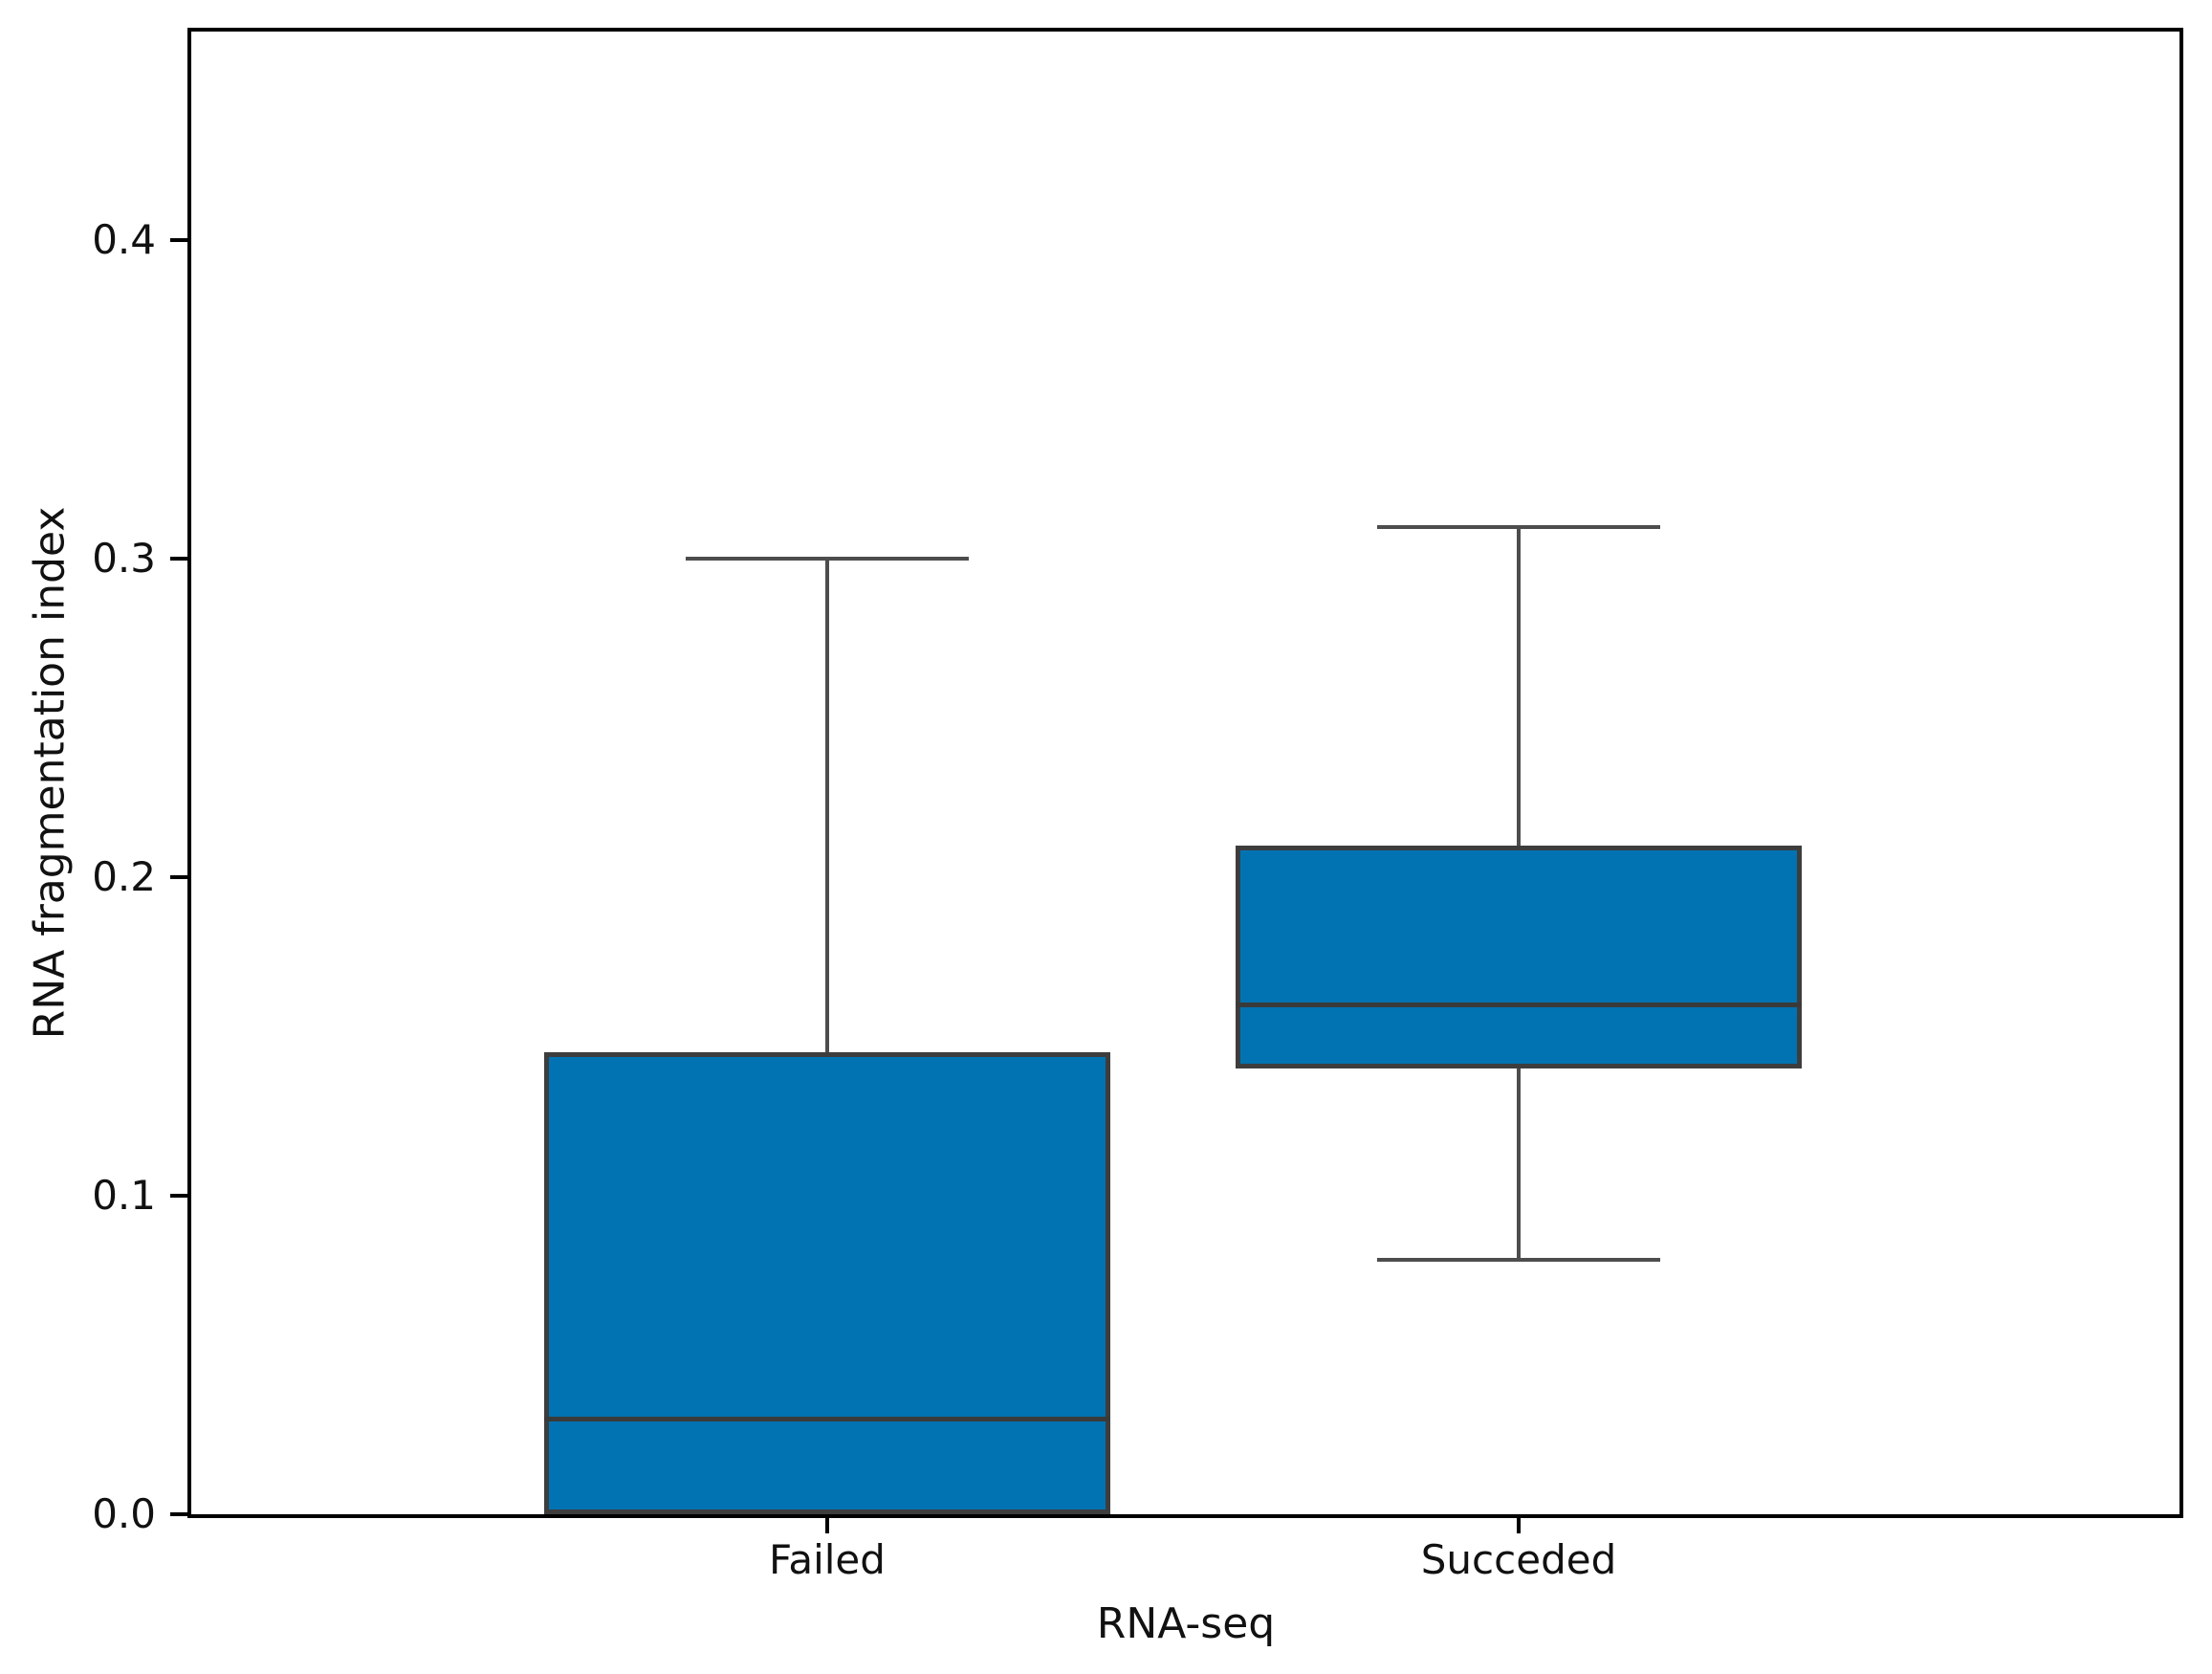  Describe the element at coordinates (1186, 1623) in the screenshot. I see `x-axis-label: RNA-seq` at that location.